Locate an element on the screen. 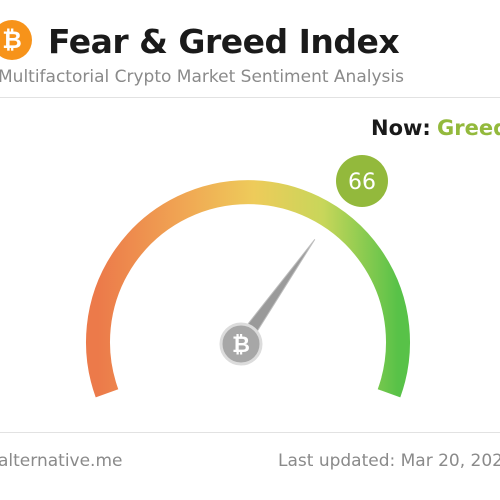 The width and height of the screenshot is (500, 500). footer-divider is located at coordinates (250, 432).